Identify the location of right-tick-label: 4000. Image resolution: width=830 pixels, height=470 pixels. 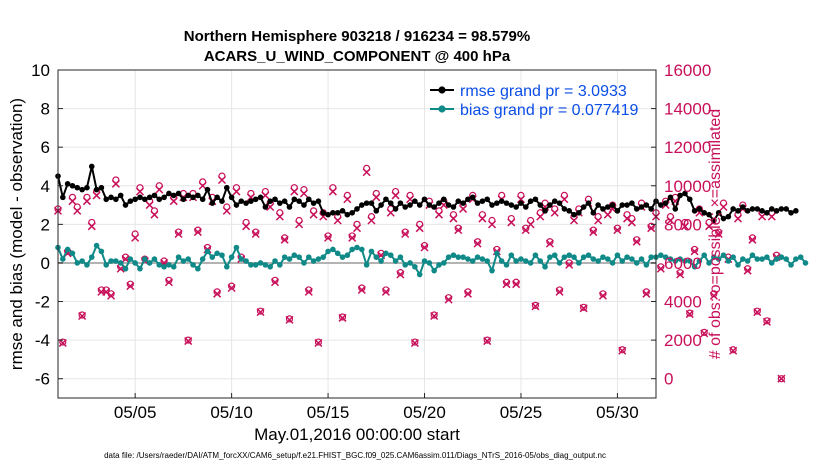
(683, 302).